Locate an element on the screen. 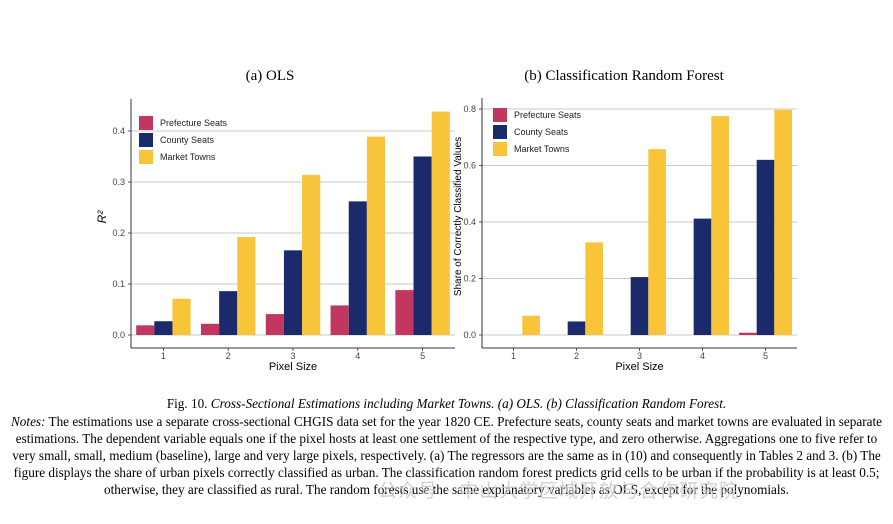 This screenshot has width=893, height=524. chart-title: (a) OLS is located at coordinates (270, 76).